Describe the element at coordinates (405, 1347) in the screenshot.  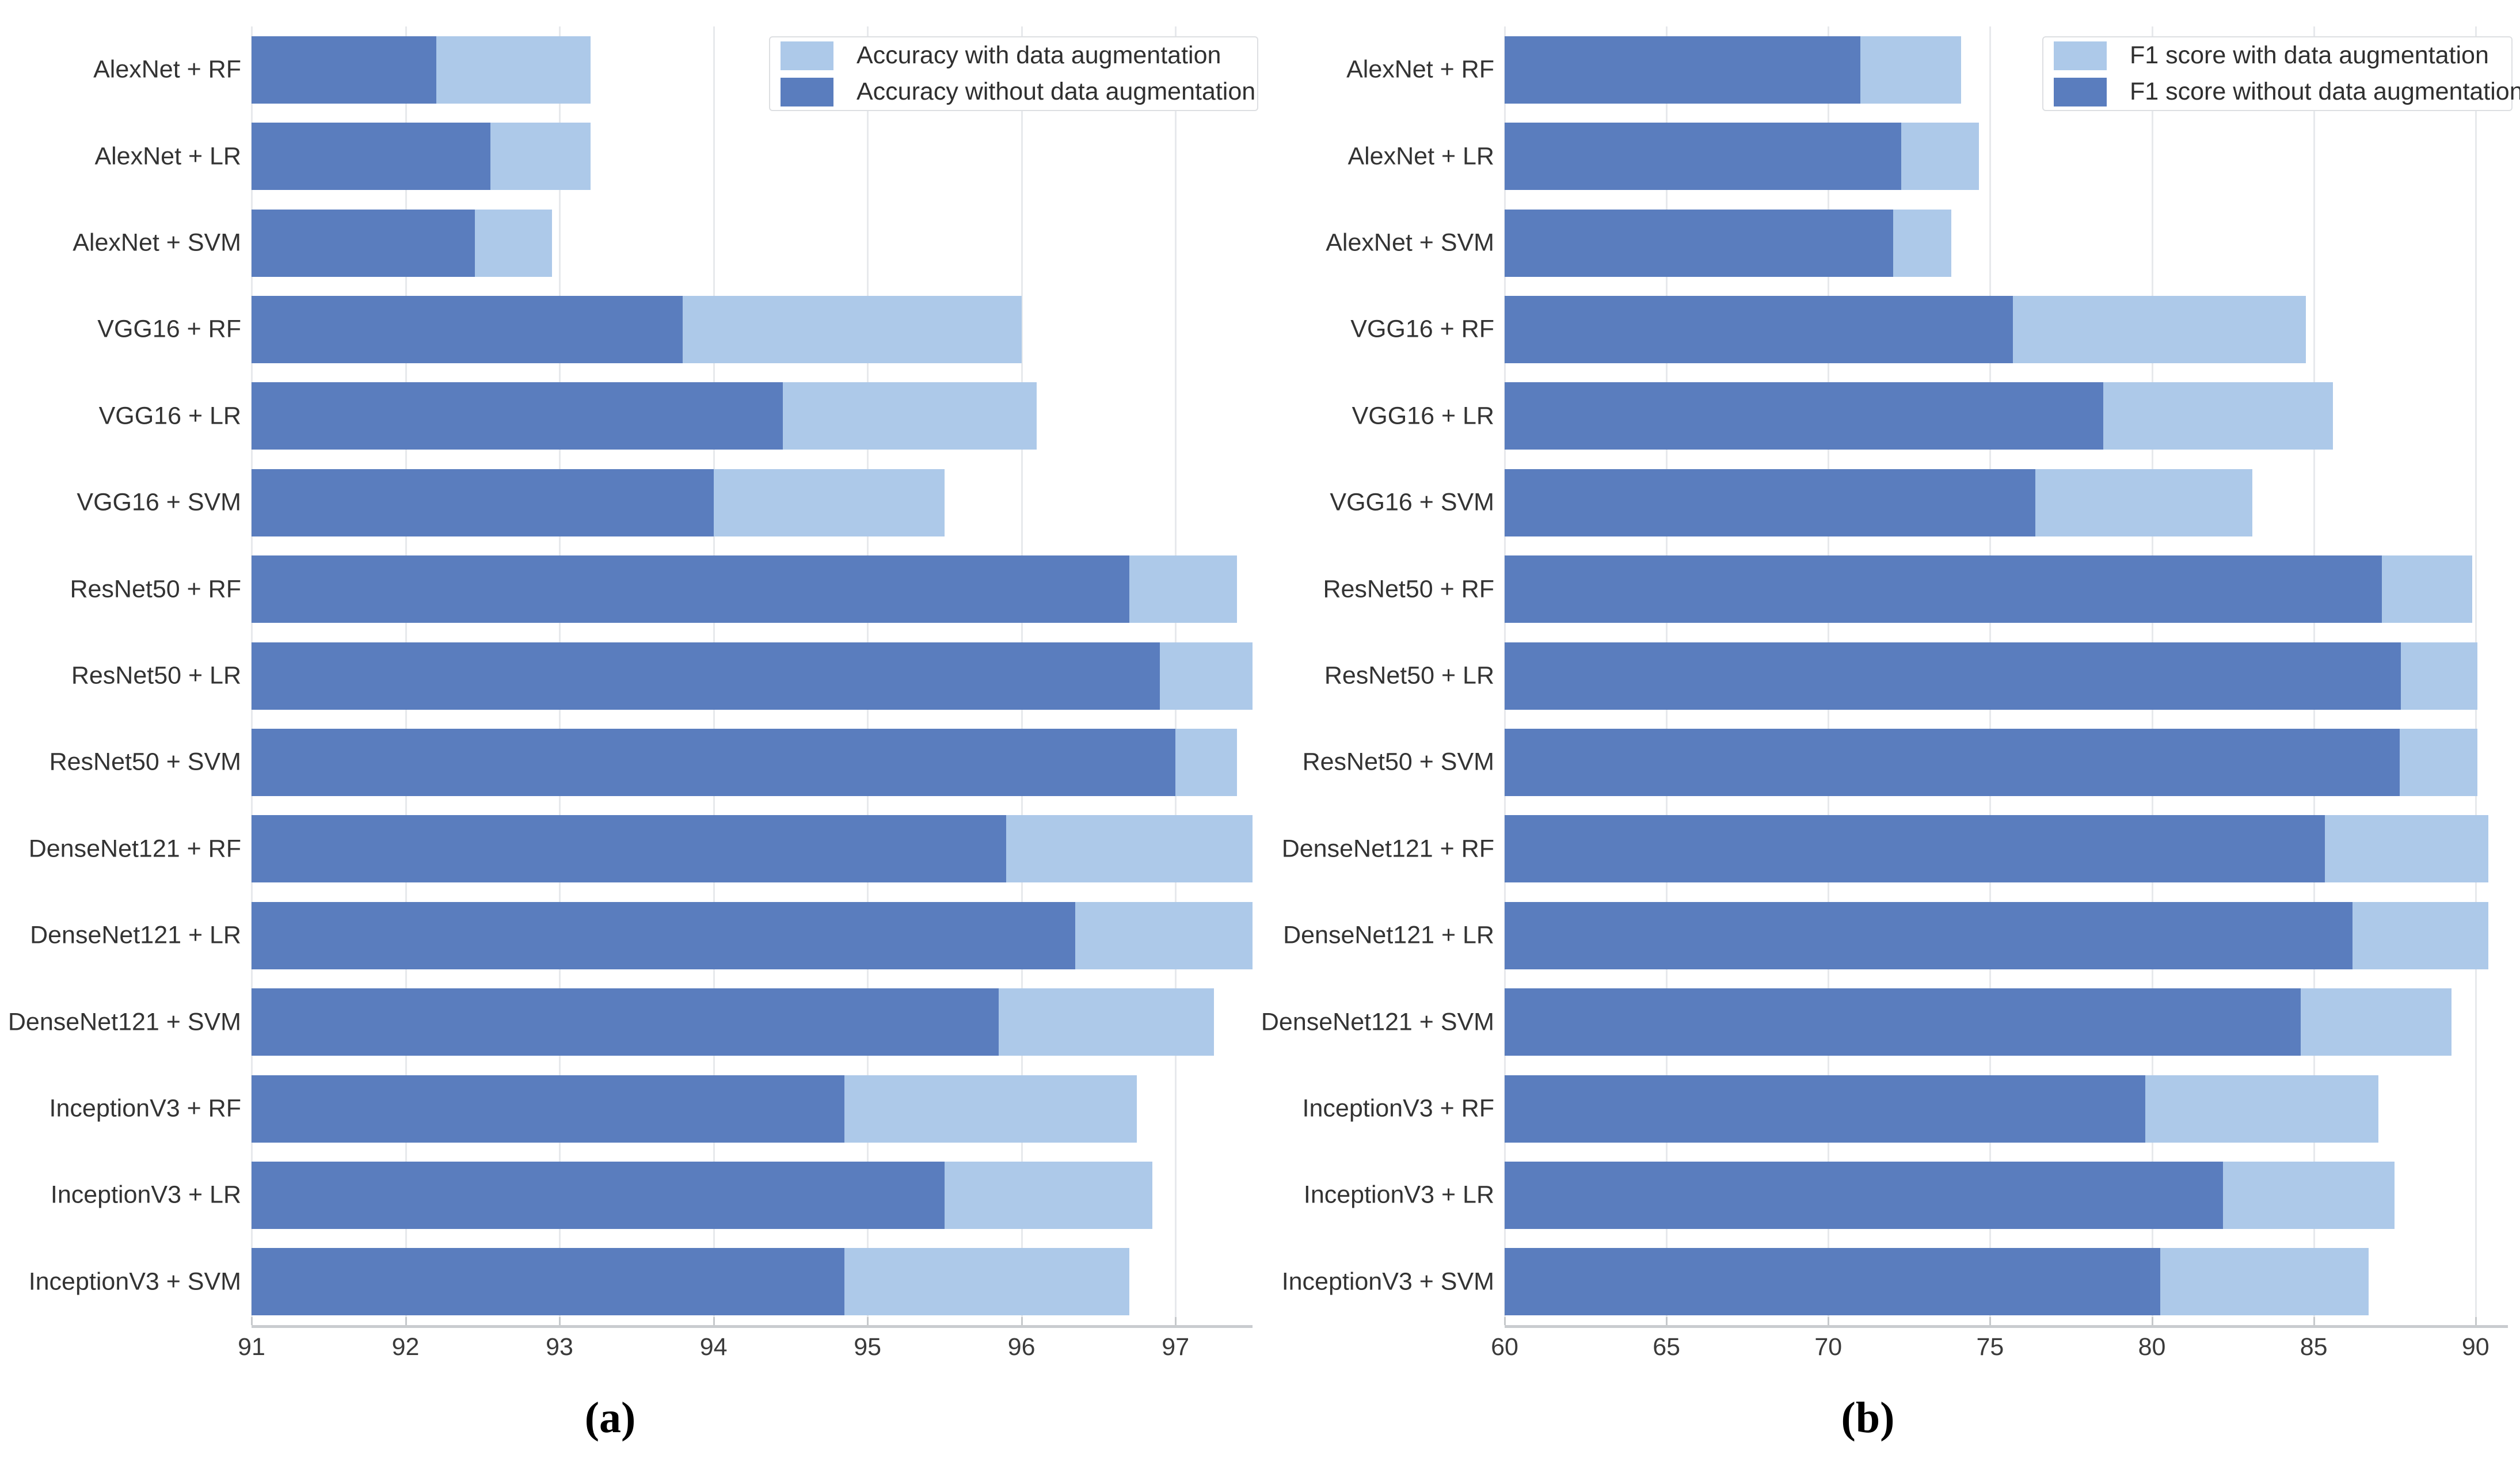
I see `x-tick-label: 92` at that location.